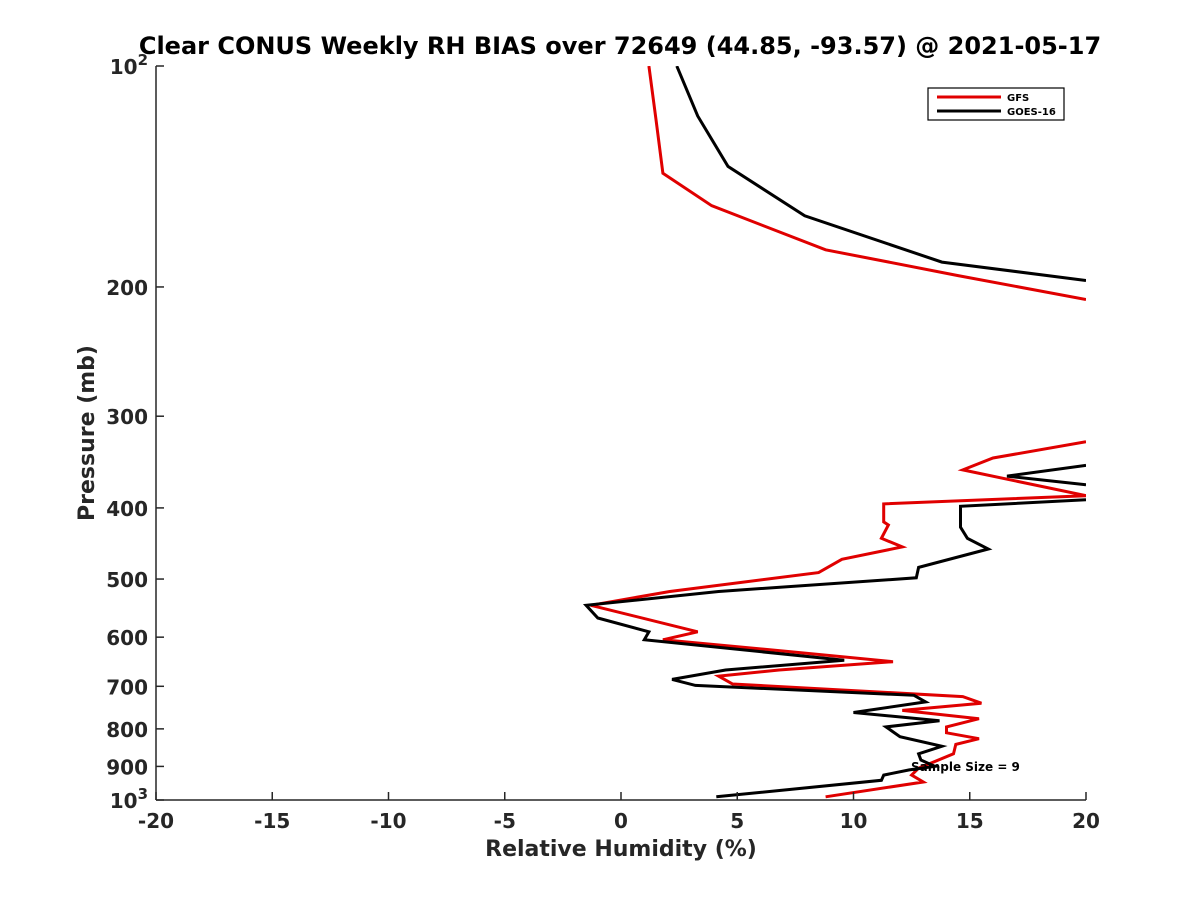  I want to click on legend: GFS GOES-16, so click(996, 104).